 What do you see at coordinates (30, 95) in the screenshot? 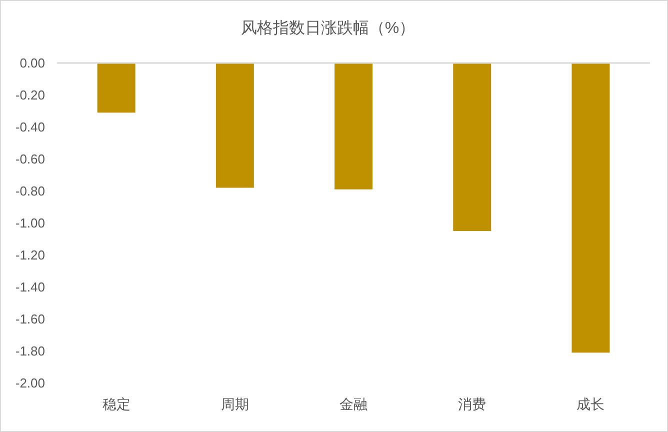
I see `y-tick-label: -0.20` at bounding box center [30, 95].